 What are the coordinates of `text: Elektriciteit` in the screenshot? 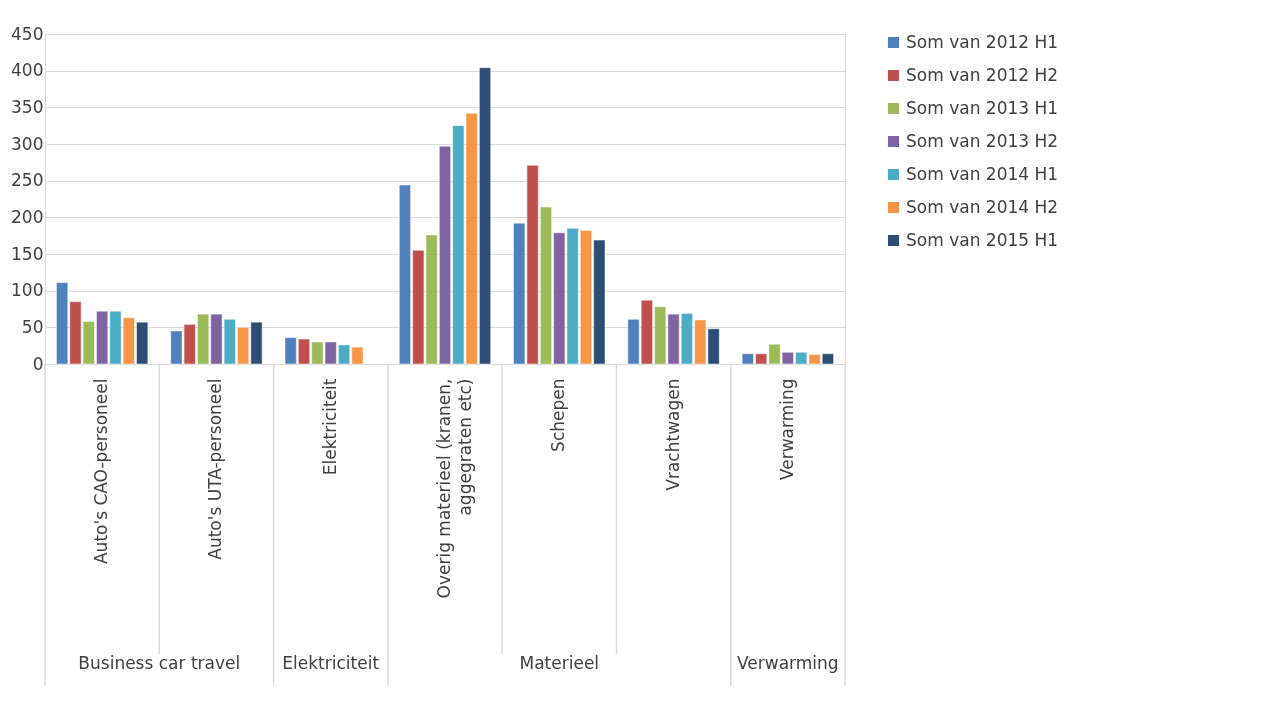 It's located at (331, 663).